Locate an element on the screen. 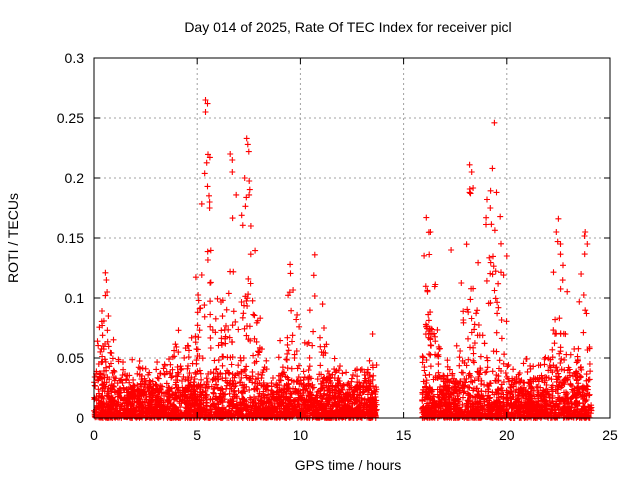 This screenshot has width=640, height=480. y-tick-label: 0 is located at coordinates (80, 418).